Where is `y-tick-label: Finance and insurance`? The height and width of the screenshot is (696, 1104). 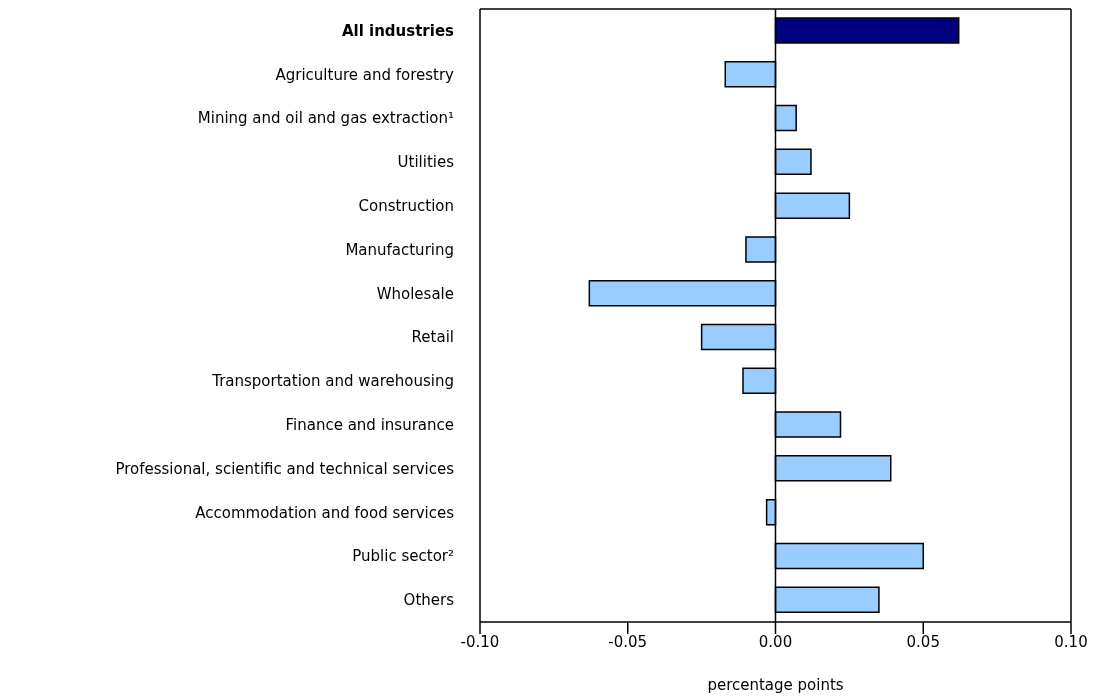
y-tick-label: Finance and insurance is located at coordinates (369, 424).